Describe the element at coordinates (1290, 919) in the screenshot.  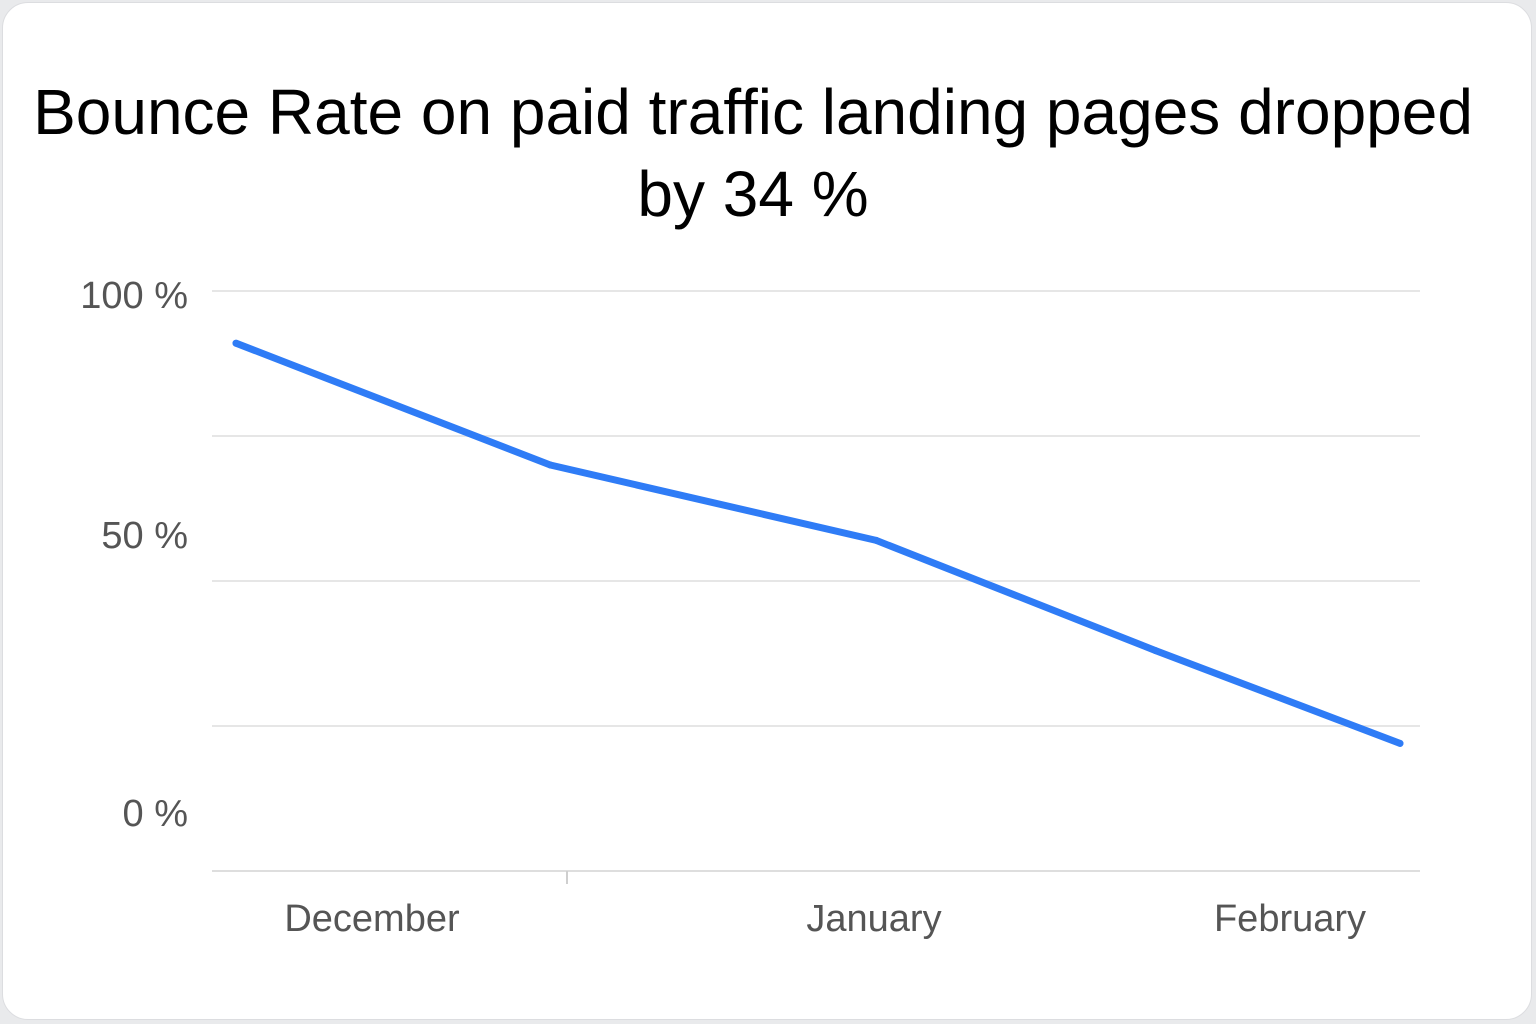
I see `x-tick-label: February` at that location.